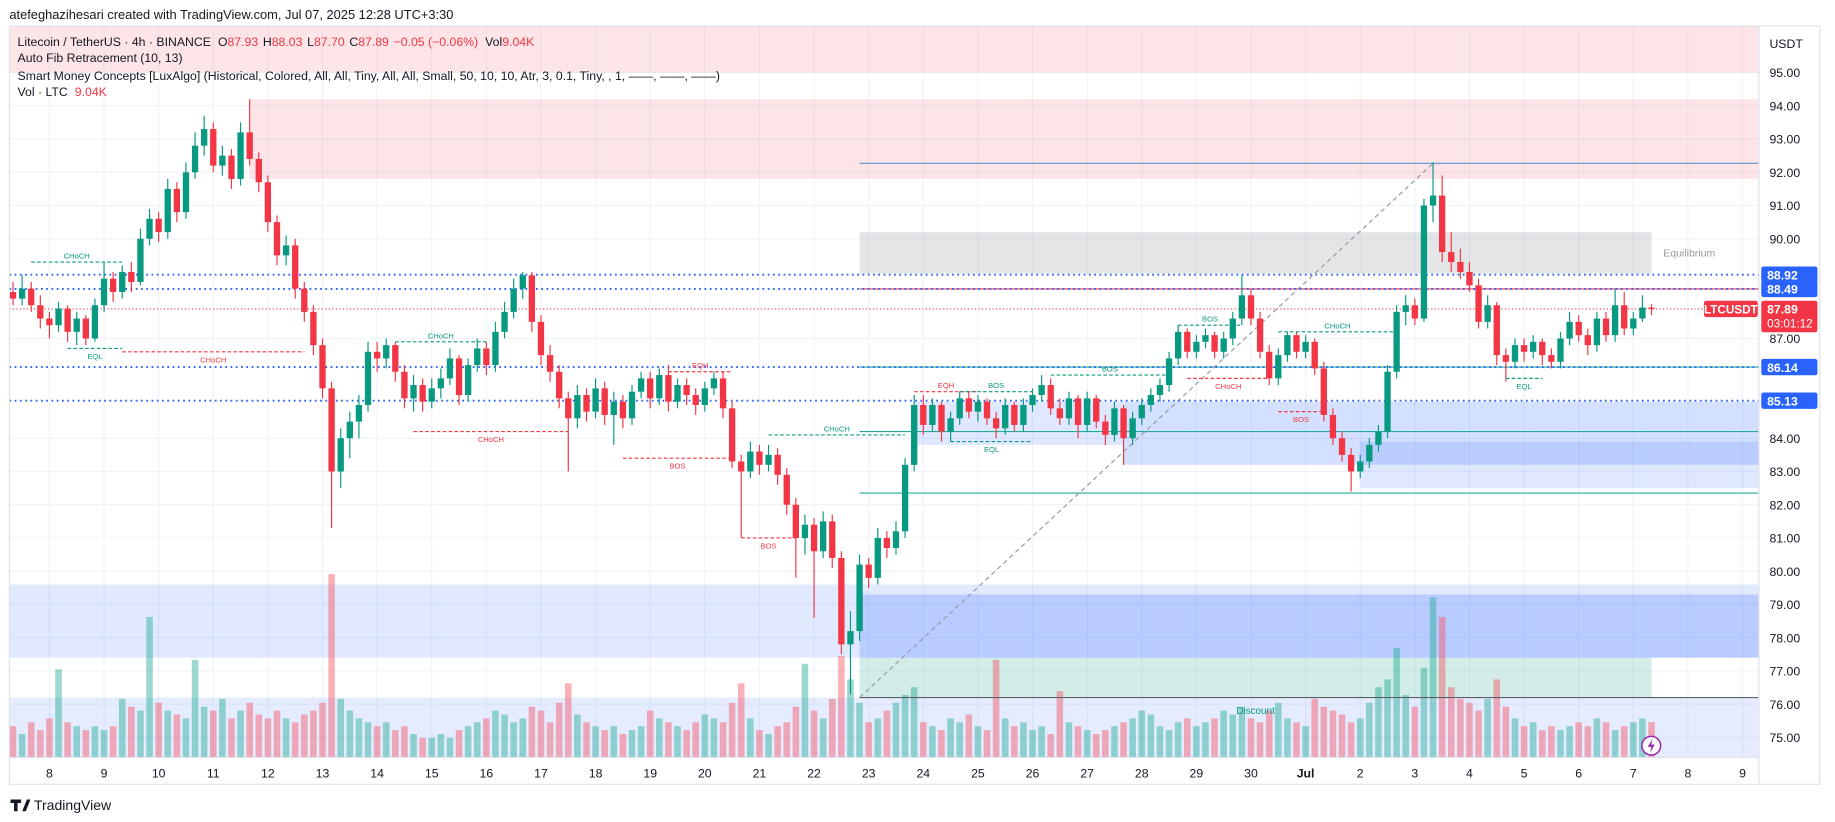  What do you see at coordinates (1306, 773) in the screenshot?
I see `x-tick-label: Jul` at bounding box center [1306, 773].